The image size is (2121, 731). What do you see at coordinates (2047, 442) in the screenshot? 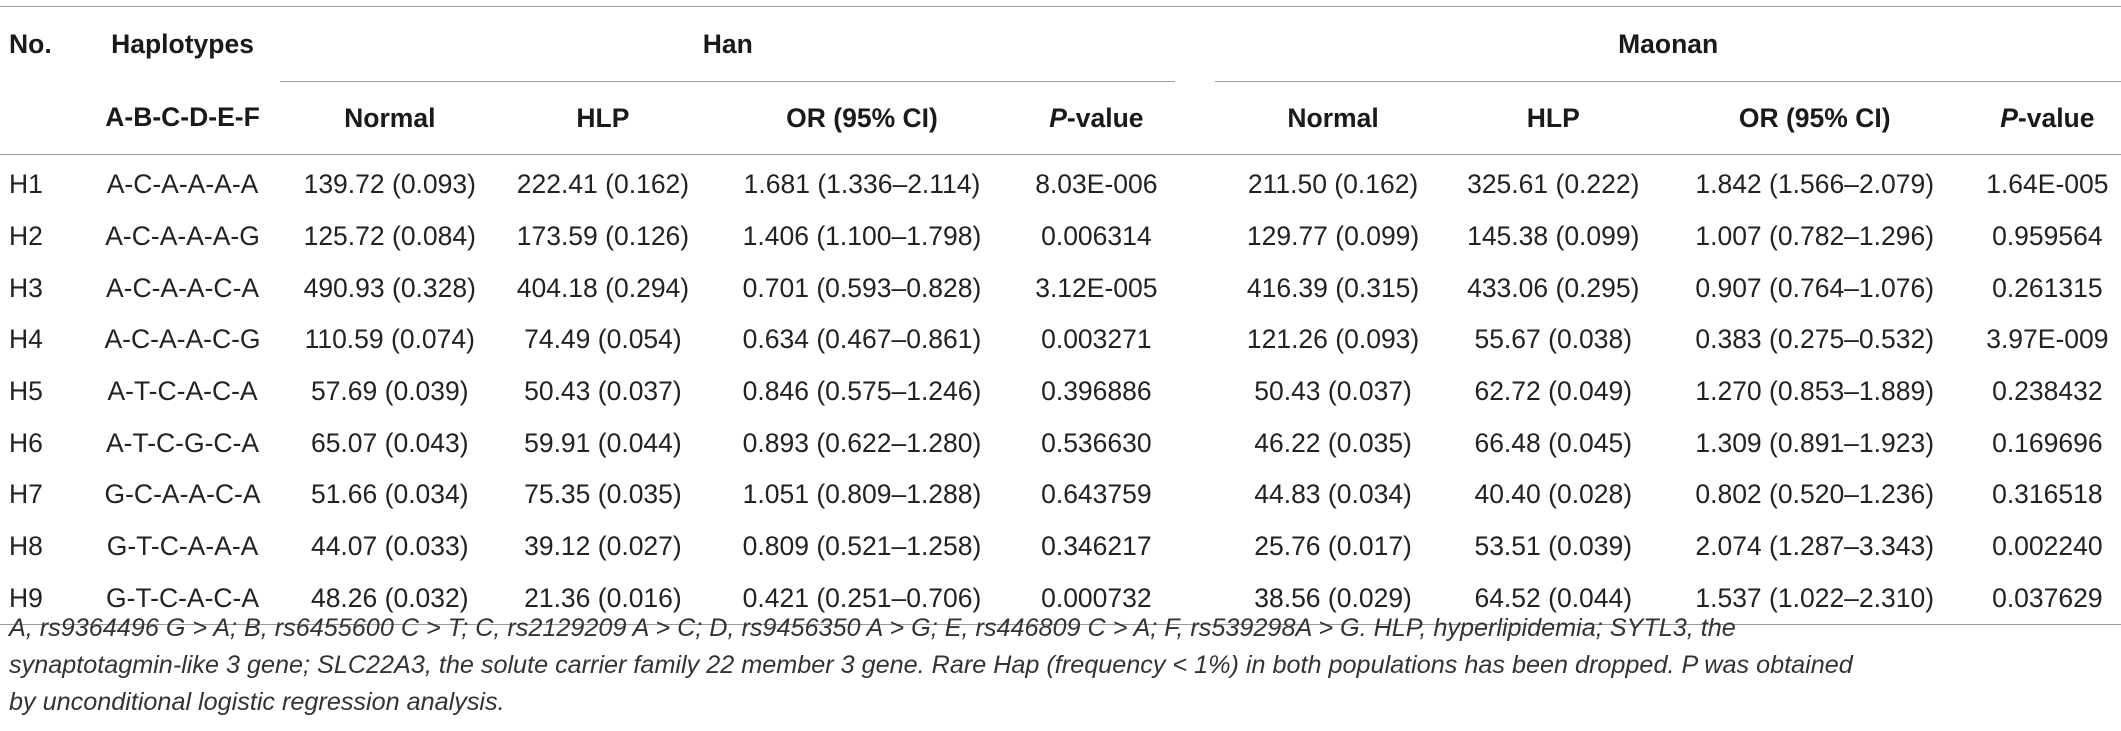
I see `cell-mao-pvalue: 0.169696` at bounding box center [2047, 442].